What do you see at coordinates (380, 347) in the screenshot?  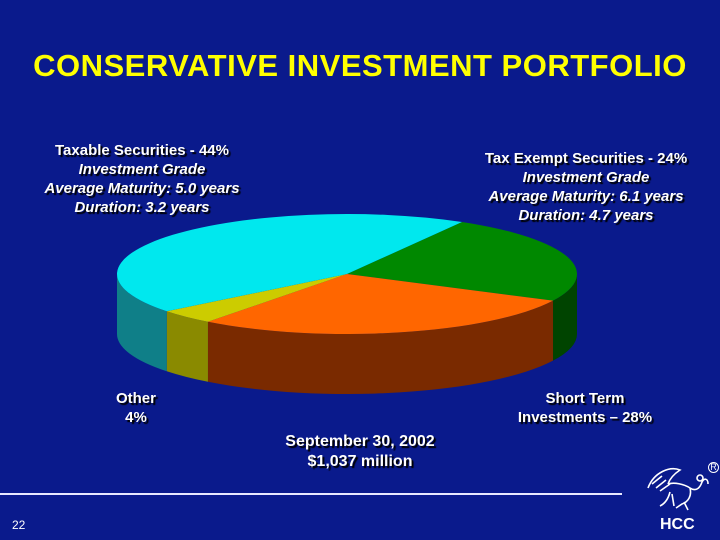 I see `pie-side-short-term-investments` at bounding box center [380, 347].